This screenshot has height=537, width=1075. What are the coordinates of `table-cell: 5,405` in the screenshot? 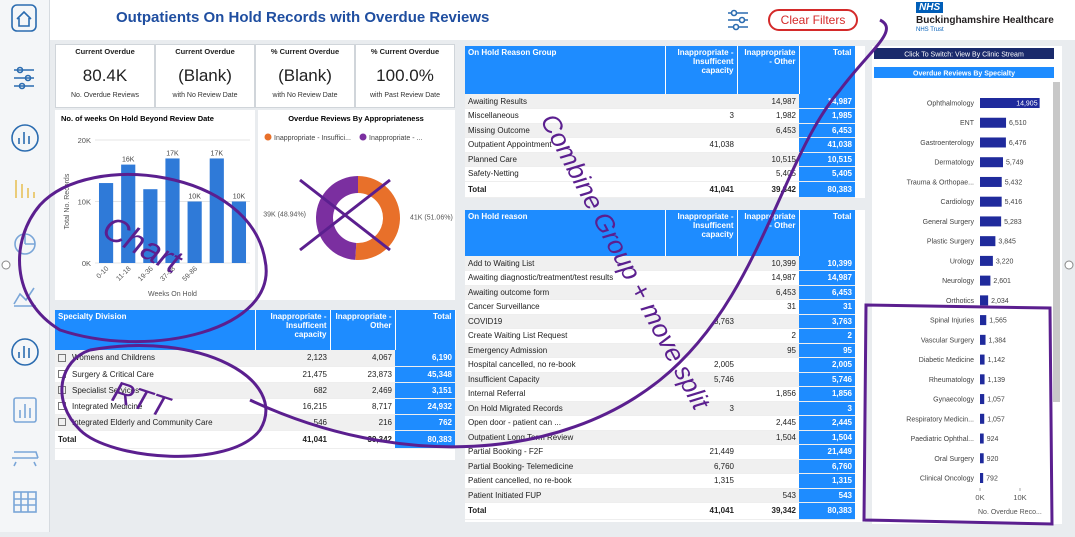 It's located at (768, 174).